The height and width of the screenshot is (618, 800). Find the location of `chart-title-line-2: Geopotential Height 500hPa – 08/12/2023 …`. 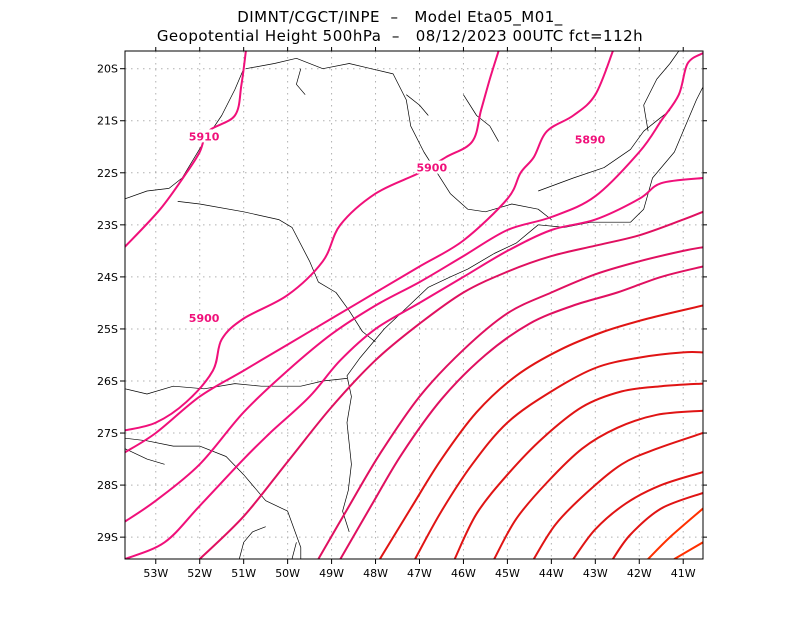

chart-title-line-2: Geopotential Height 500hPa – 08/12/2023 … is located at coordinates (400, 36).